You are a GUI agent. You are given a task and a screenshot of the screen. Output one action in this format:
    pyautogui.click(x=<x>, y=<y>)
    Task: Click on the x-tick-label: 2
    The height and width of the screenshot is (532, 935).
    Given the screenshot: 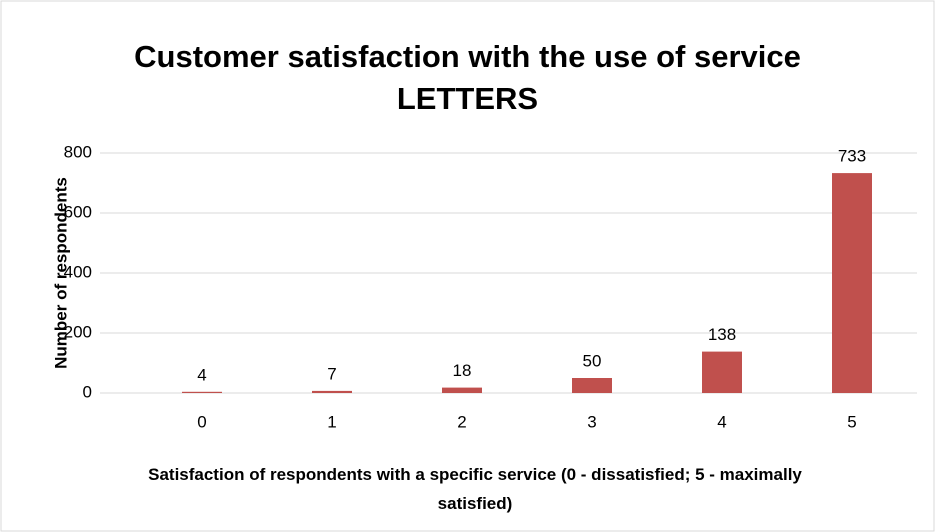 What is the action you would take?
    pyautogui.click(x=461, y=421)
    